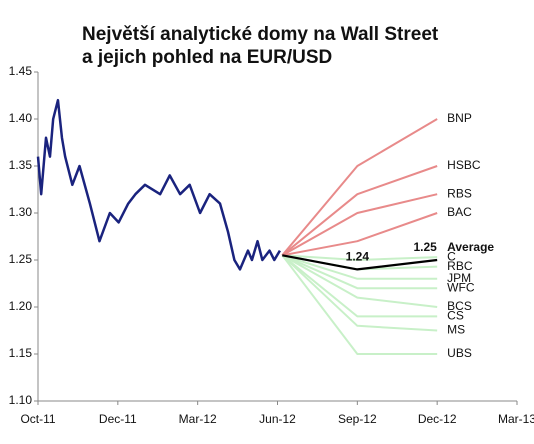 Image resolution: width=534 pixels, height=444 pixels. What do you see at coordinates (198, 419) in the screenshot?
I see `x-tick-label: Mar-12` at bounding box center [198, 419].